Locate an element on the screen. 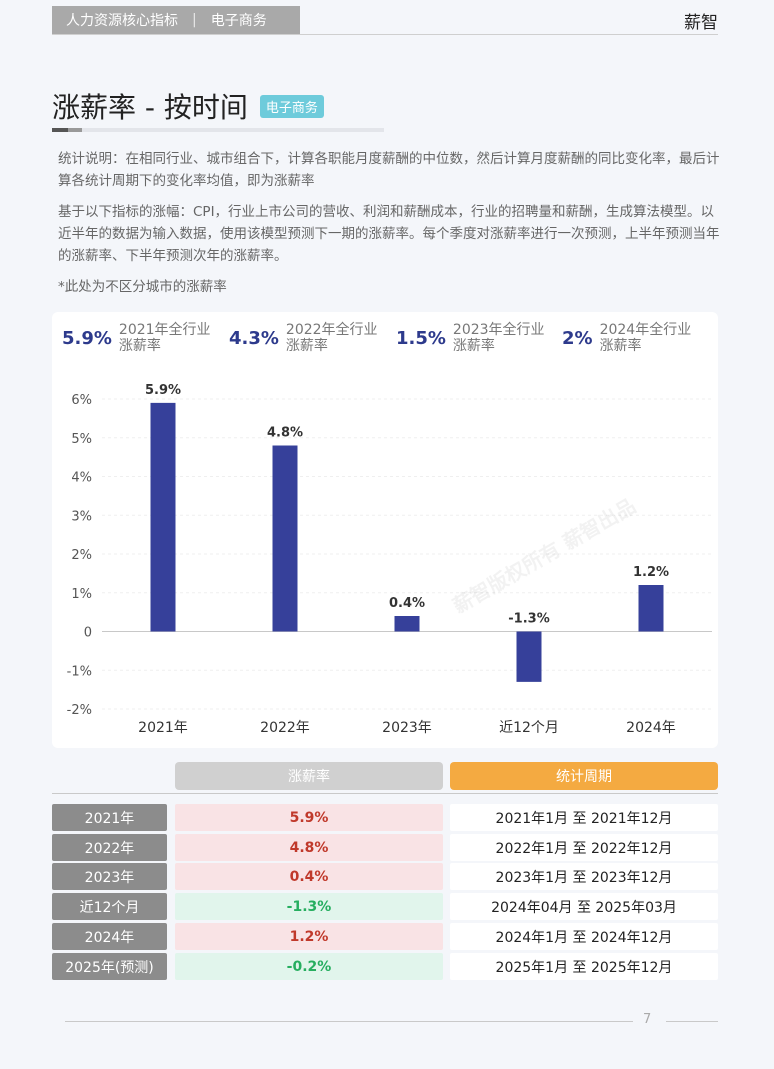 This screenshot has width=774, height=1069. title-row: 涨薪率 - 按时间 电子商务 is located at coordinates (188, 106).